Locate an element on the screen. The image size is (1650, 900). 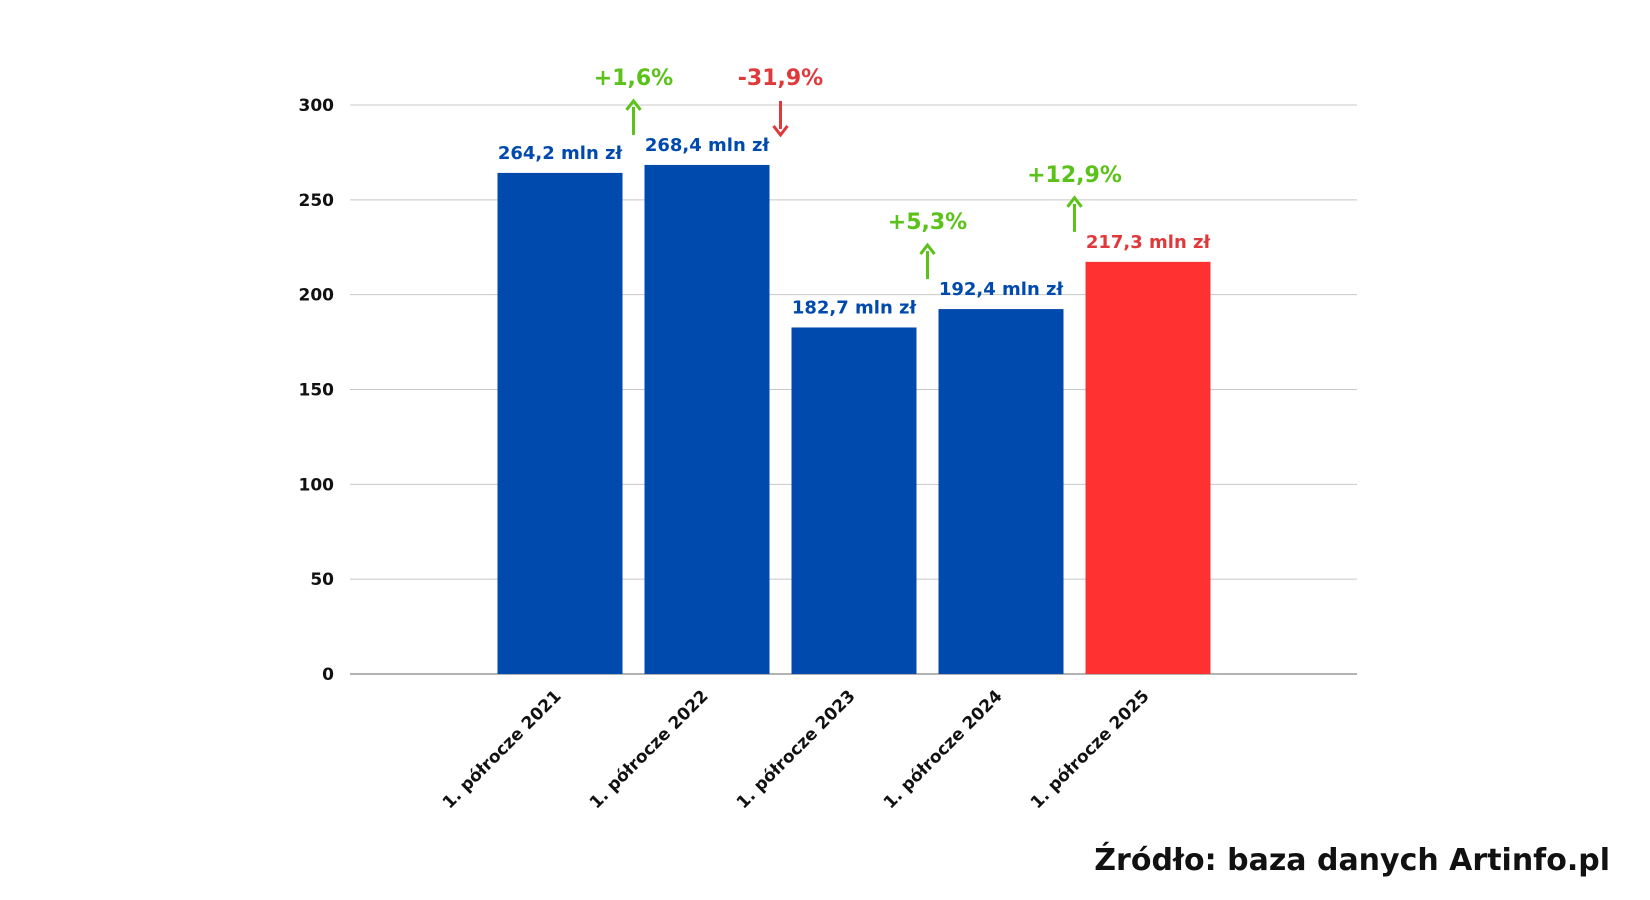
source-note: Źródło: baza danych Artinfo.pl is located at coordinates (1352, 860).